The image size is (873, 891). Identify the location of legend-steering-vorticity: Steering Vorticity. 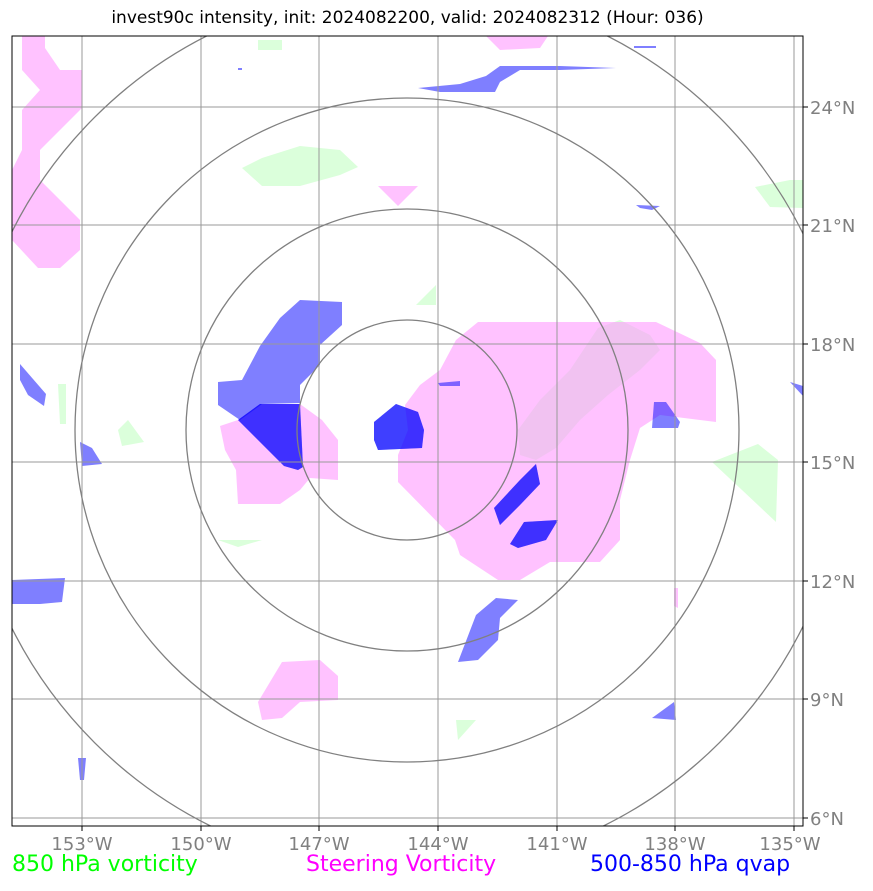
(401, 864).